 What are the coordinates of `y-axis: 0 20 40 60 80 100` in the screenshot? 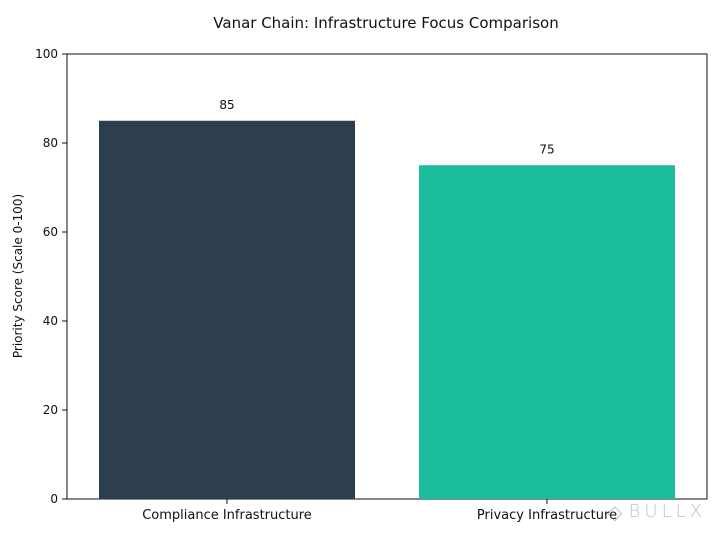 It's located at (51, 276).